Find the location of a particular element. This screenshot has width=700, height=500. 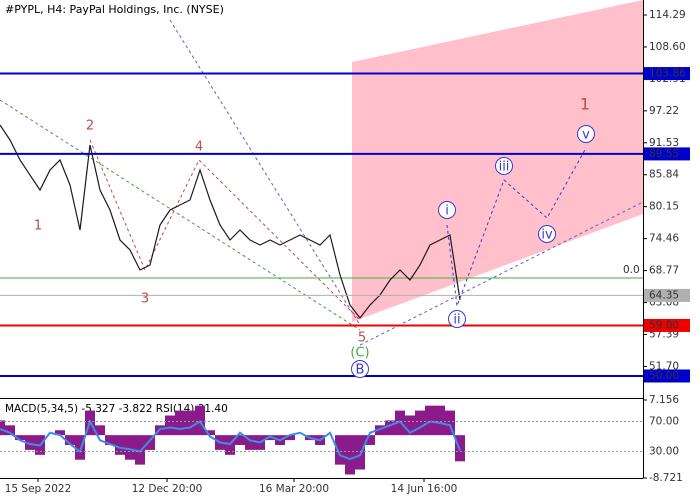

y-tick-label: 74.46 is located at coordinates (664, 239).